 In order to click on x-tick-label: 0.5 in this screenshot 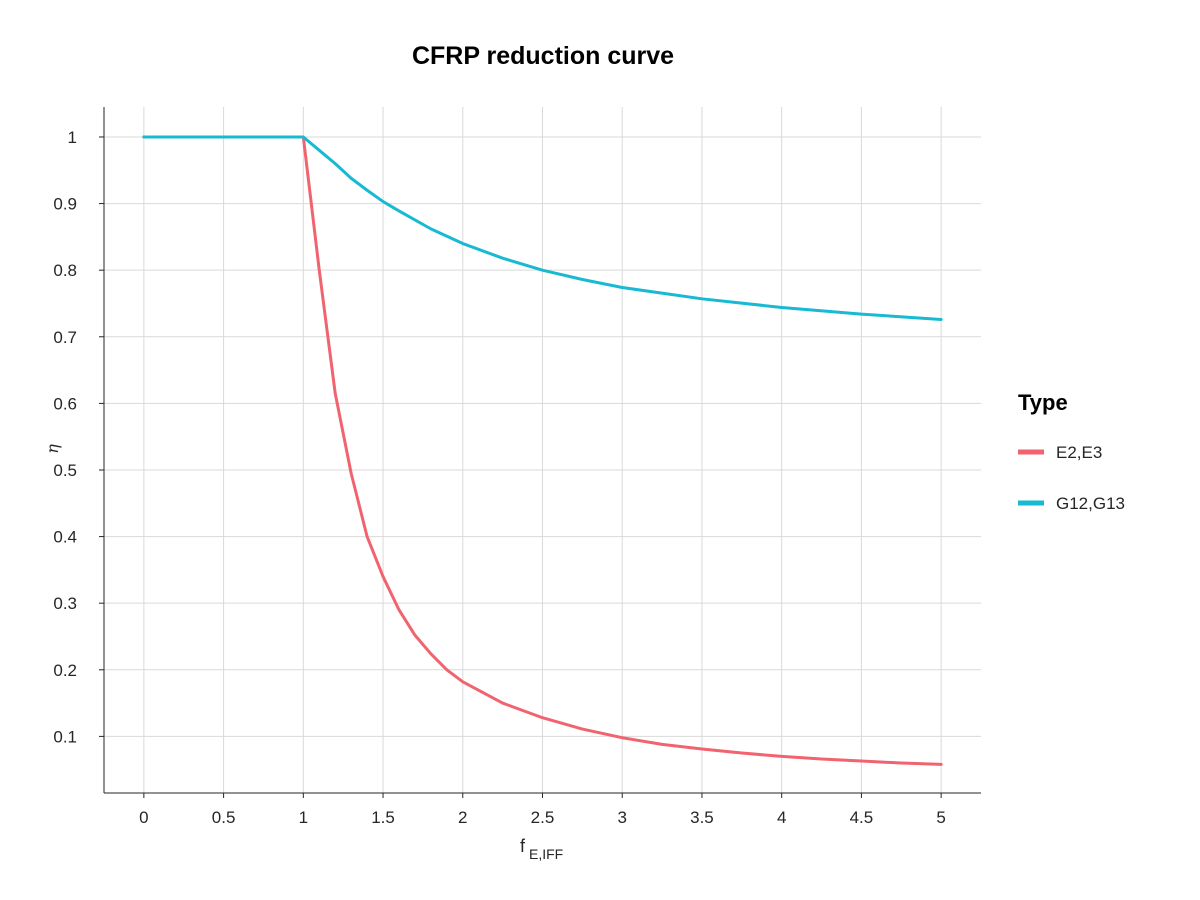, I will do `click(224, 817)`.